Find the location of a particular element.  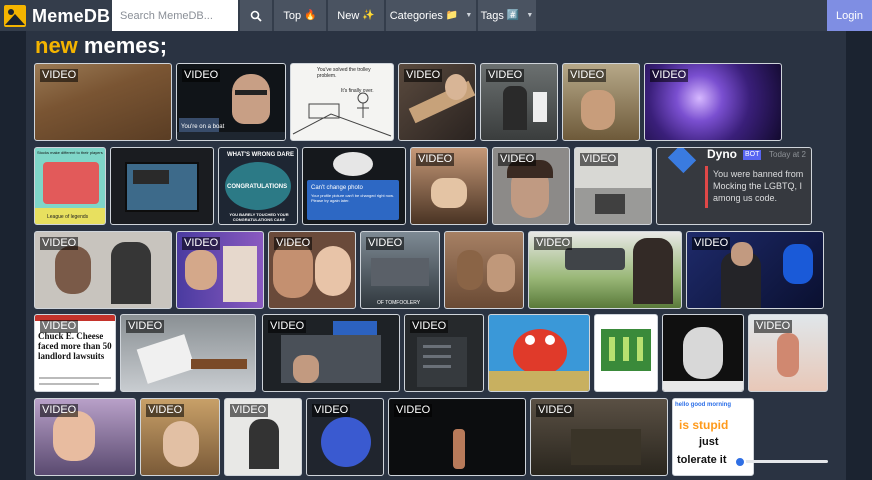

brand: MemeDB is located at coordinates (57, 16).